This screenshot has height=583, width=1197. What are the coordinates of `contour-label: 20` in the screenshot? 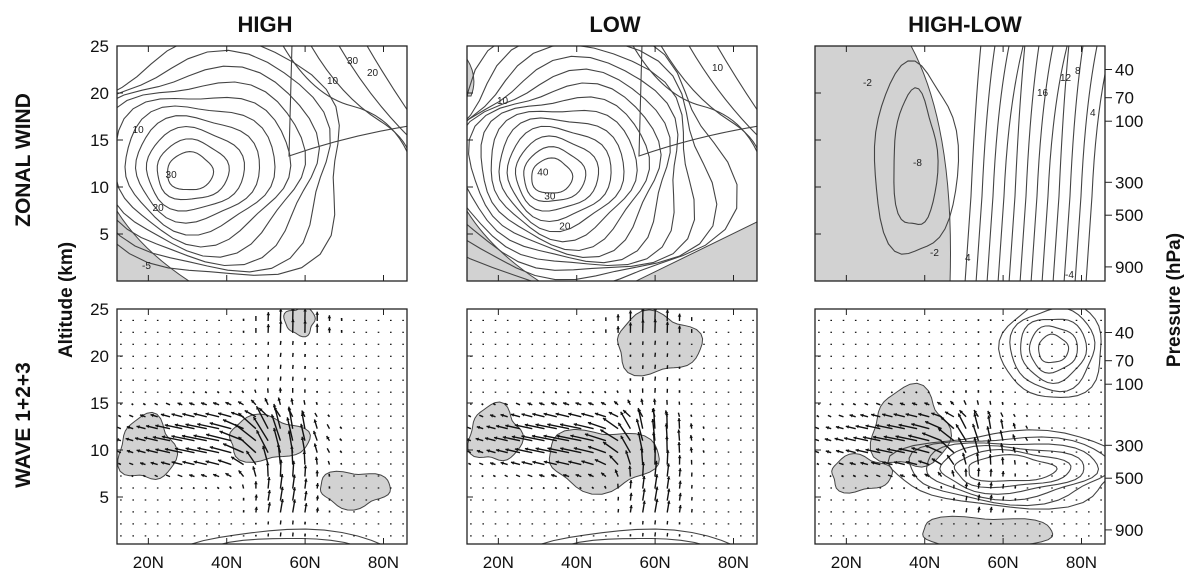 It's located at (373, 73).